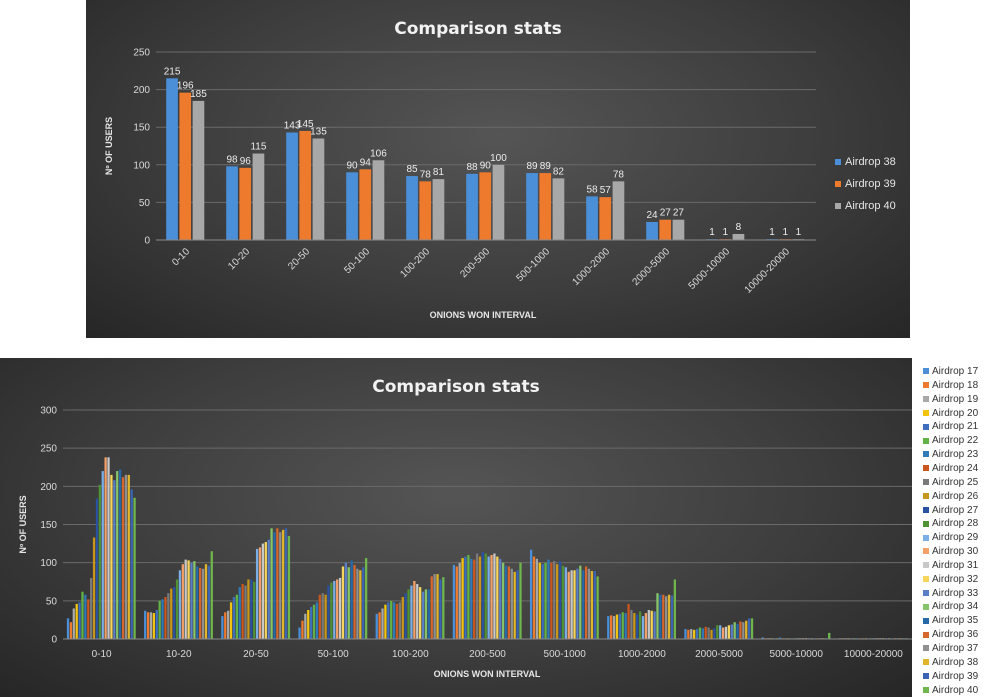 The width and height of the screenshot is (1003, 697). Describe the element at coordinates (439, 172) in the screenshot. I see `bar-data-label: 81` at that location.